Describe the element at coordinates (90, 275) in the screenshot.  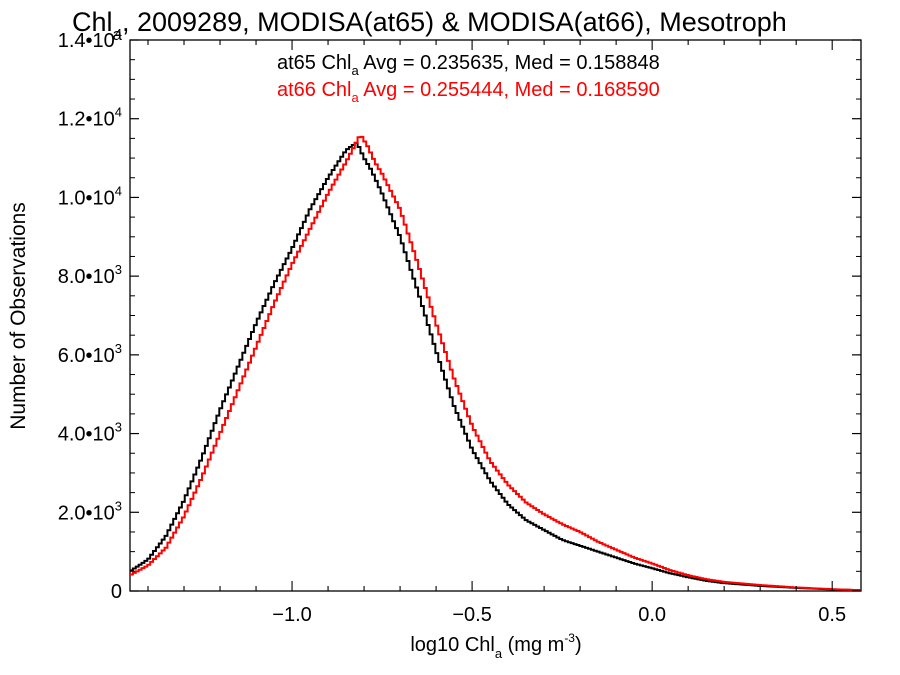
I see `y-tick-label: 8.0•103` at that location.